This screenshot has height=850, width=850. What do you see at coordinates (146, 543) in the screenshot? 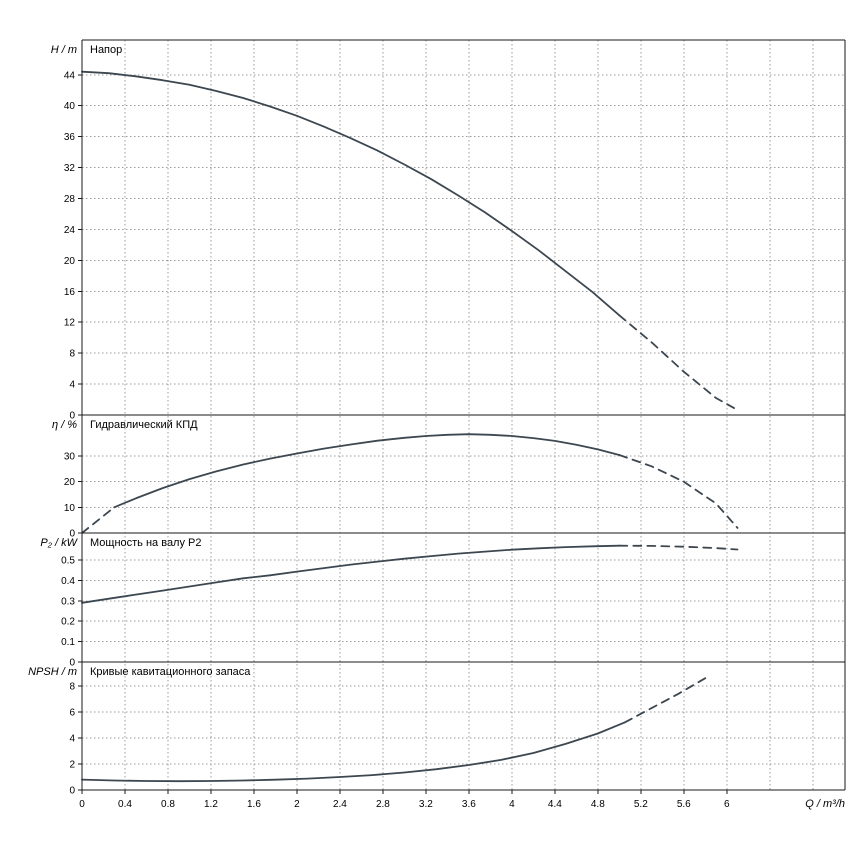
I see `panel-title: Мощность на валу P2` at bounding box center [146, 543].